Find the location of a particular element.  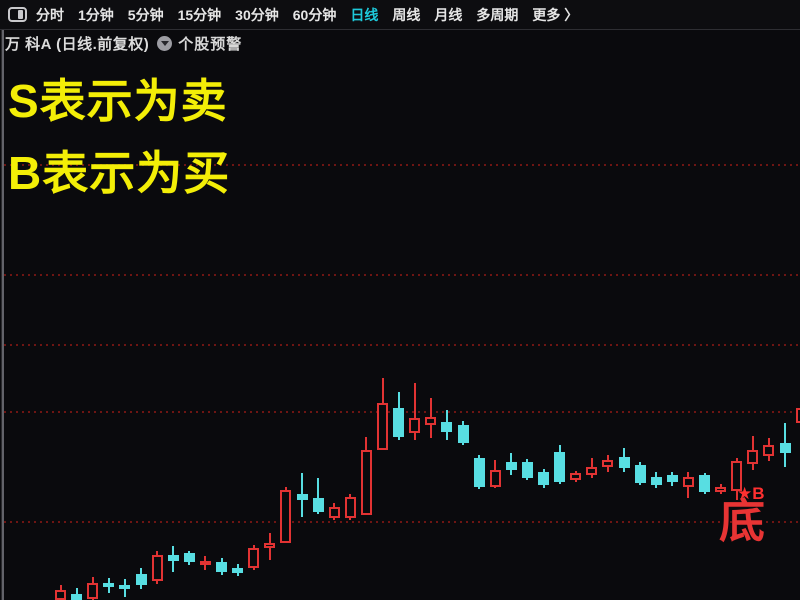

period-tab-7: 日线 is located at coordinates (364, 14).